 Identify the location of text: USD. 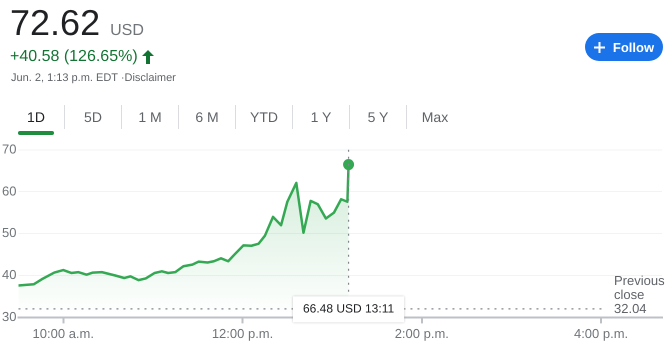
(127, 31).